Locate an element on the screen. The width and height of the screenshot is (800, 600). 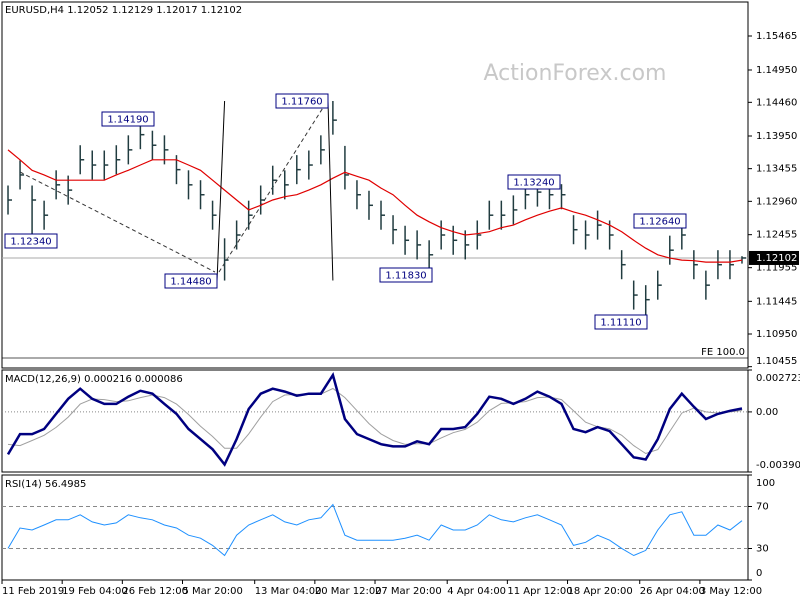
x-tick-label: 11 Apr 12:00 is located at coordinates (539, 591).